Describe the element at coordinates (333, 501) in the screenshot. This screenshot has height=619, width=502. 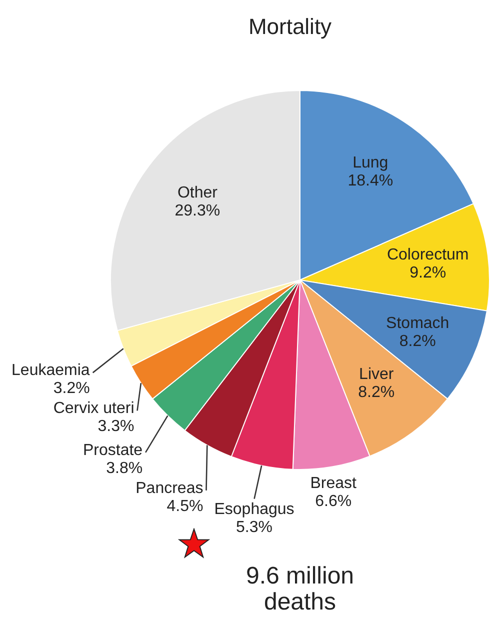
I see `data-label: 6.6%` at that location.